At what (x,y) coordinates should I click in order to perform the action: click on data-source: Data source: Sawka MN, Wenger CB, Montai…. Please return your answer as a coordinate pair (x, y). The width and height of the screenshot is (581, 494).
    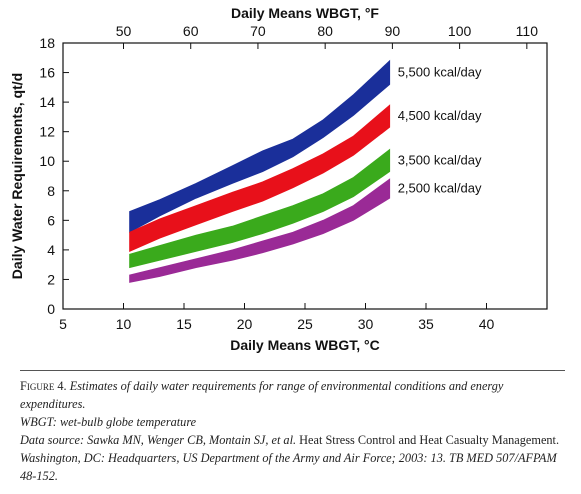
    Looking at the image, I should click on (292, 458).